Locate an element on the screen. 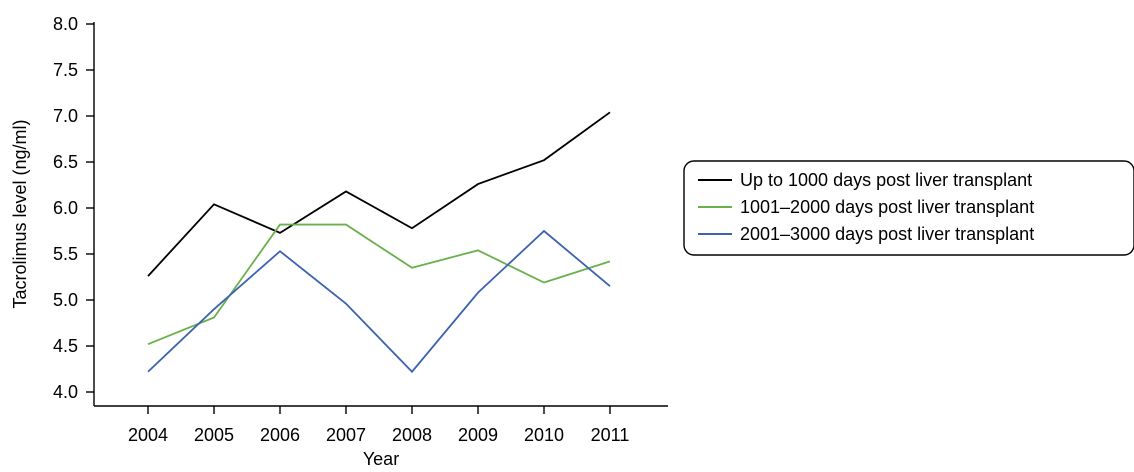 This screenshot has width=1134, height=472. x-tick-label: 2011 is located at coordinates (610, 435).